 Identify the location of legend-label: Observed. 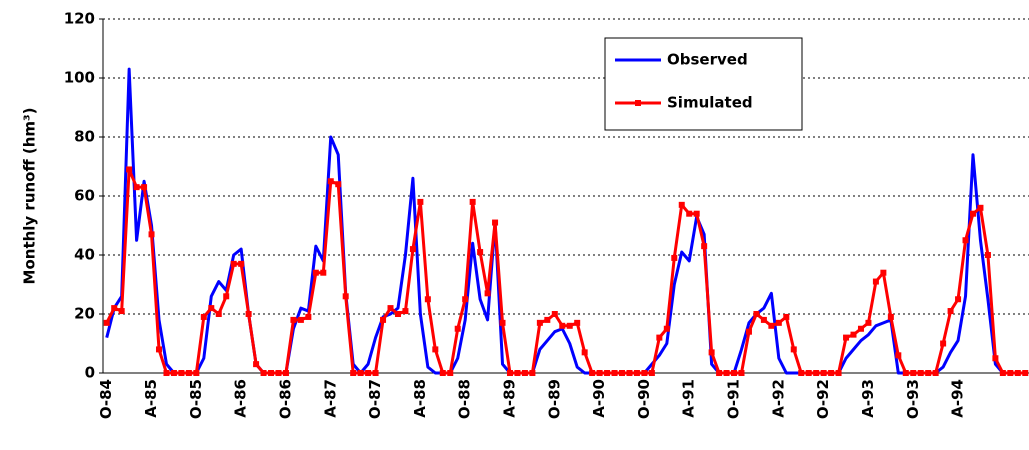
(707, 60).